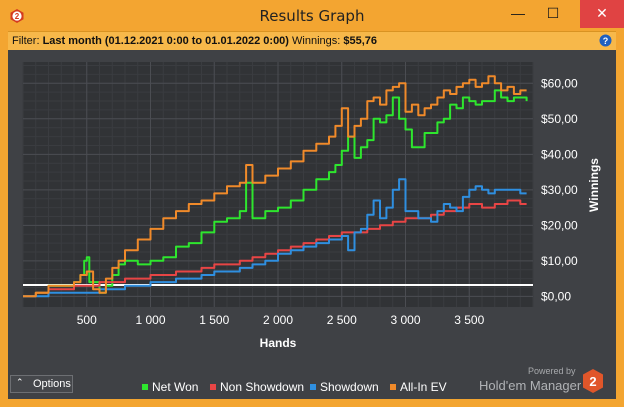 This screenshot has width=624, height=407. Describe the element at coordinates (552, 371) in the screenshot. I see `powered-by-text: Powered by` at that location.